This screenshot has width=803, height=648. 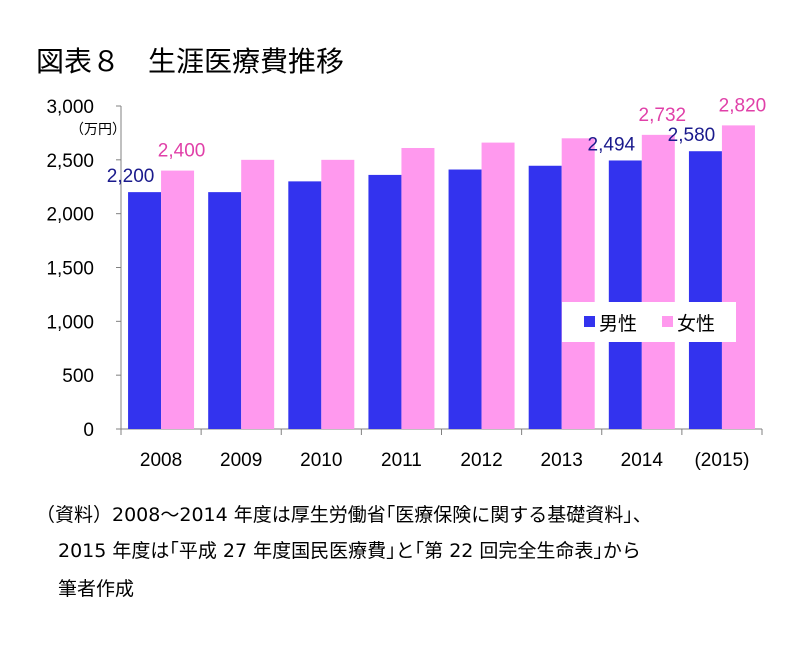 What do you see at coordinates (642, 460) in the screenshot?
I see `x-tick-label: 2014` at bounding box center [642, 460].